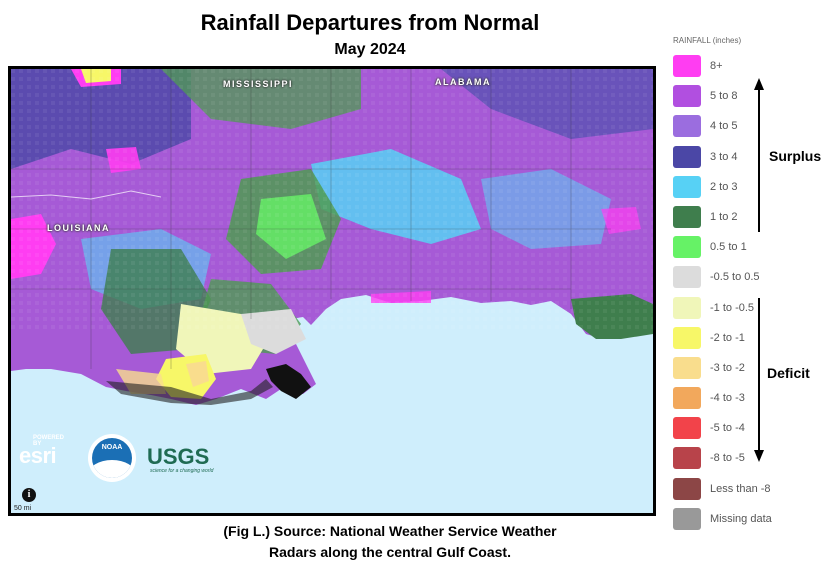 The image size is (829, 568). Describe the element at coordinates (759, 84) in the screenshot. I see `surplus-arrowhead` at that location.